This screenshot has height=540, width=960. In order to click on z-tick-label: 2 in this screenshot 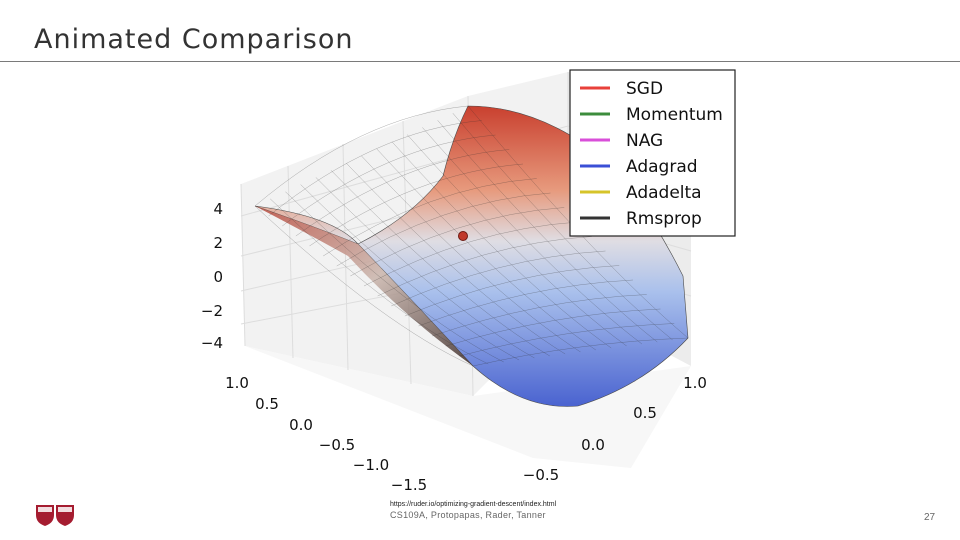, I will do `click(218, 243)`.